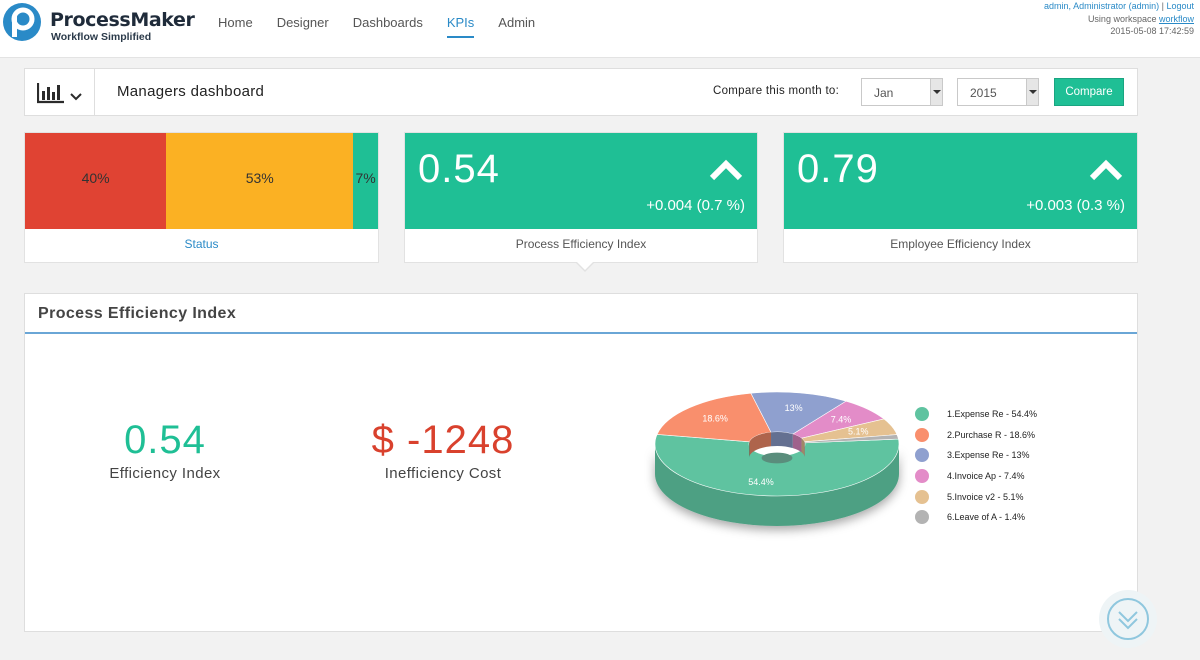  I want to click on kpi-card-label: Employee Efficiency Index, so click(960, 244).